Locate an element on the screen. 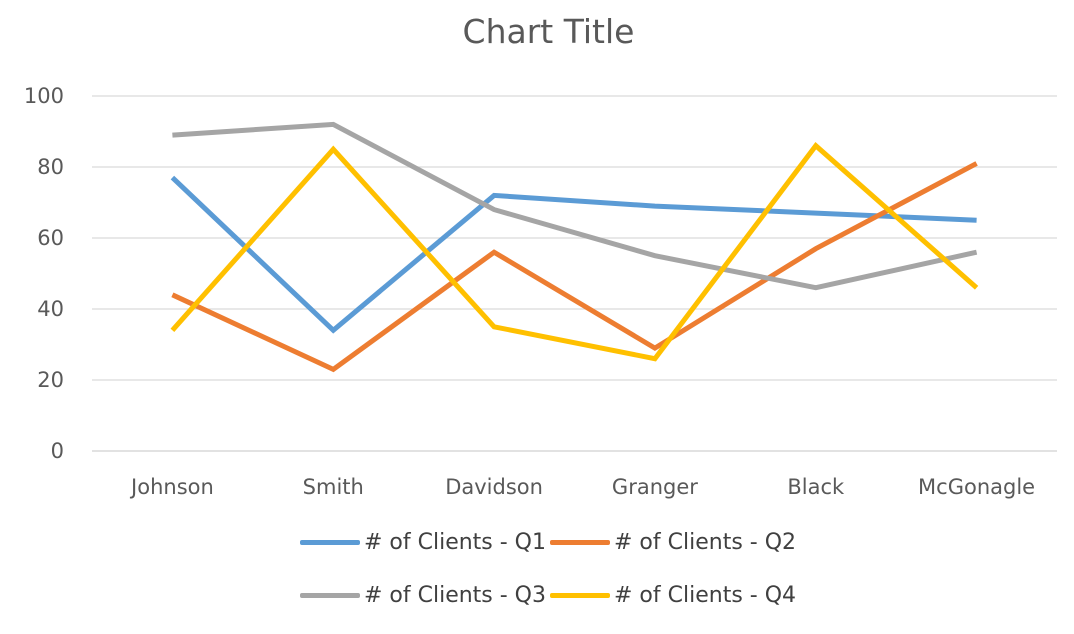  legend-swatch-q4 is located at coordinates (580, 595).